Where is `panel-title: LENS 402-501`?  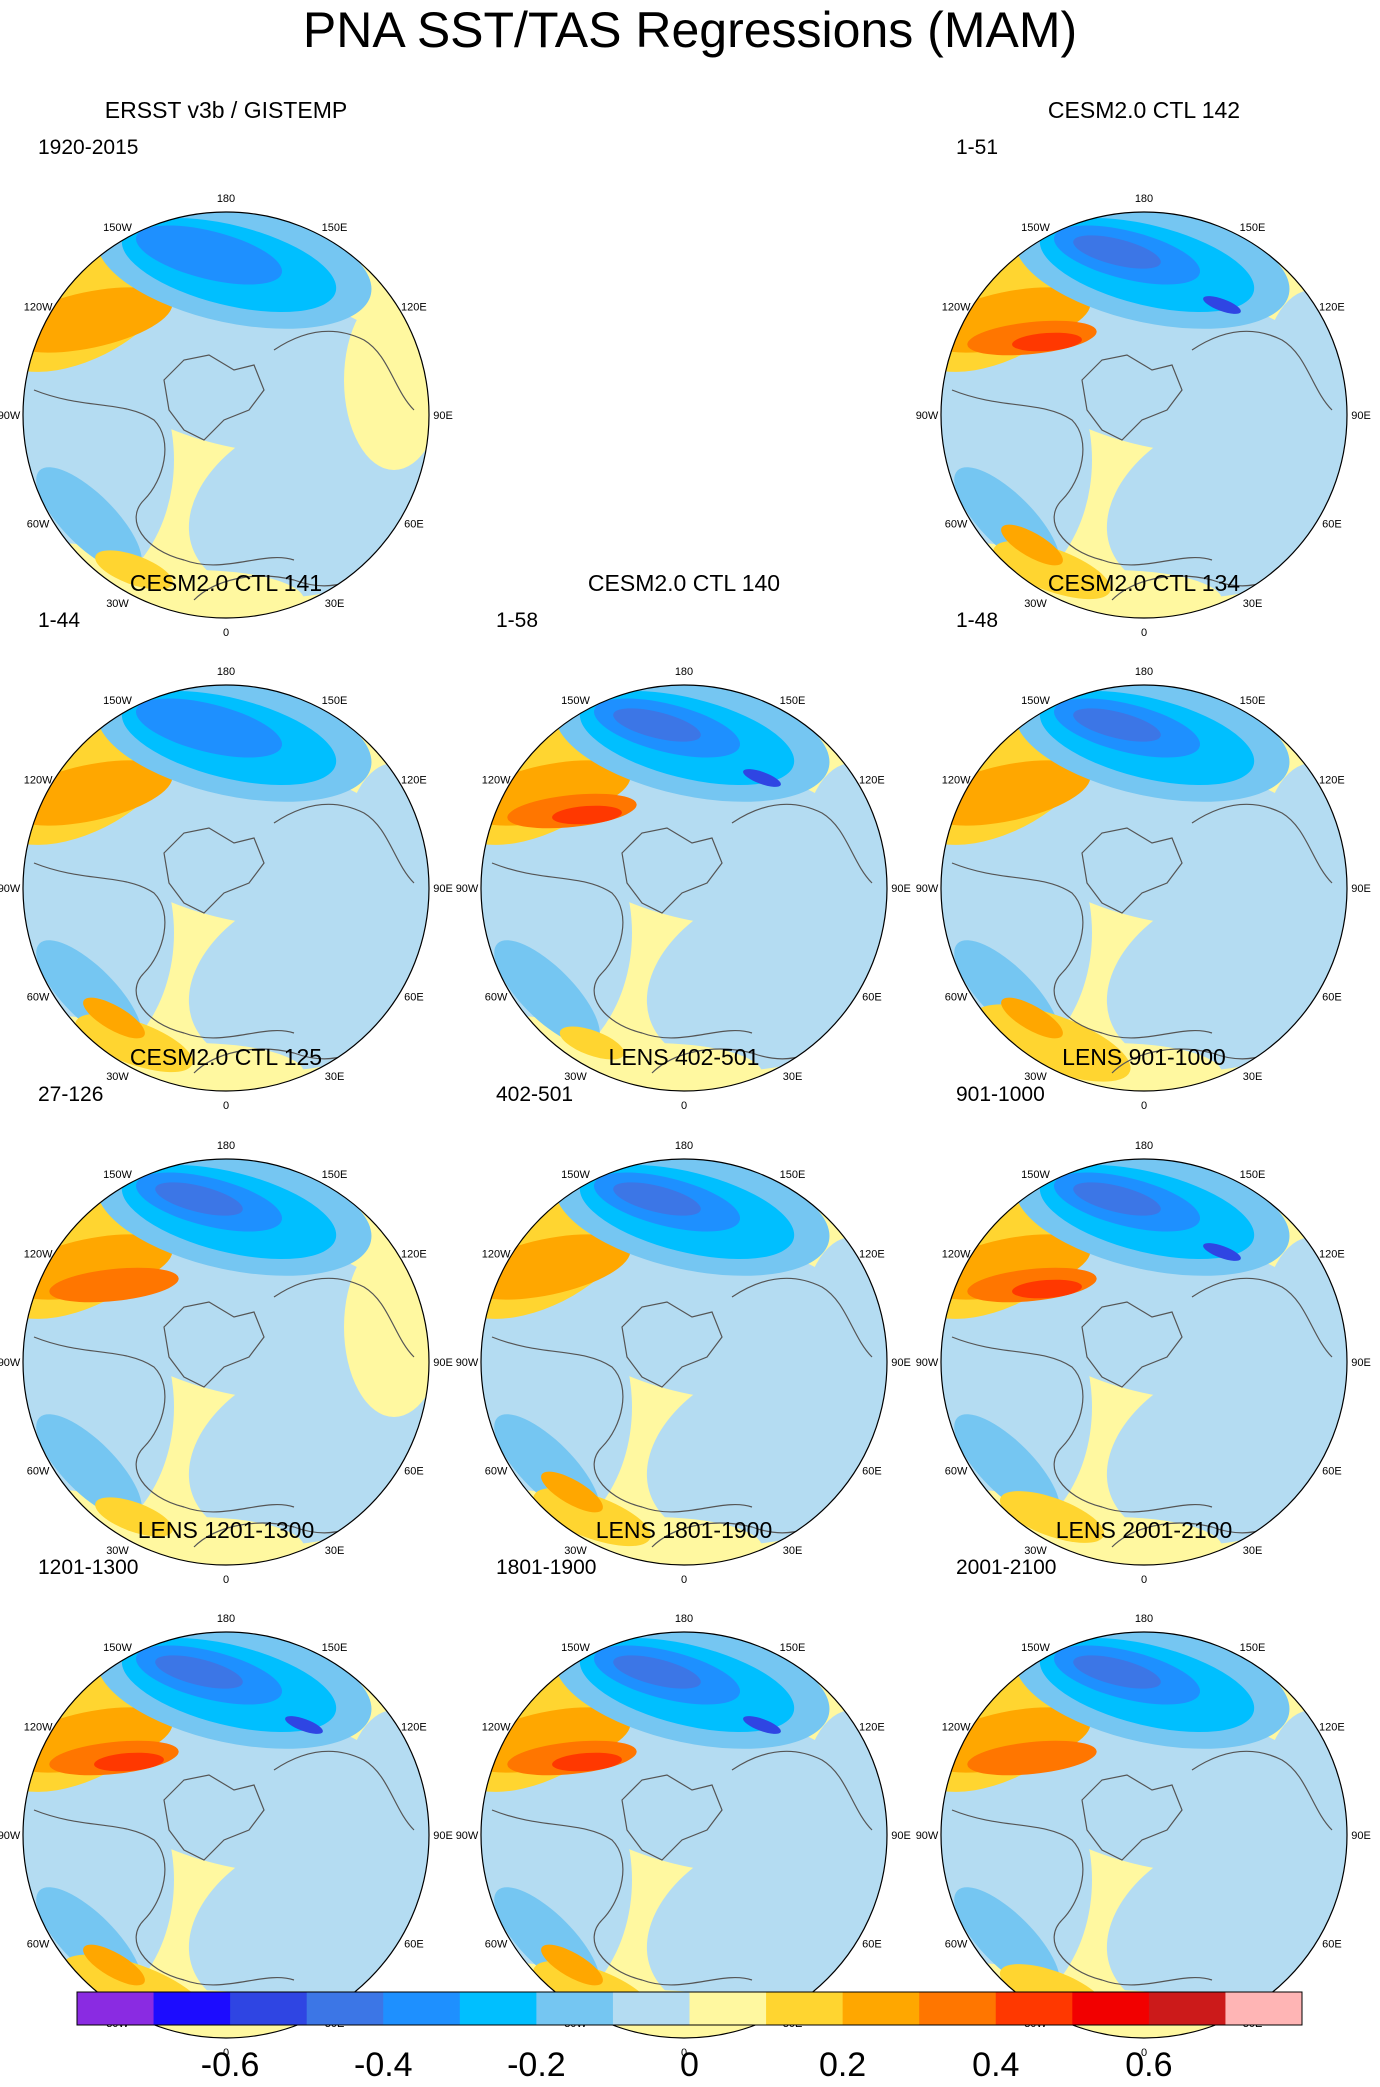
panel-title: LENS 402-501 is located at coordinates (684, 1057).